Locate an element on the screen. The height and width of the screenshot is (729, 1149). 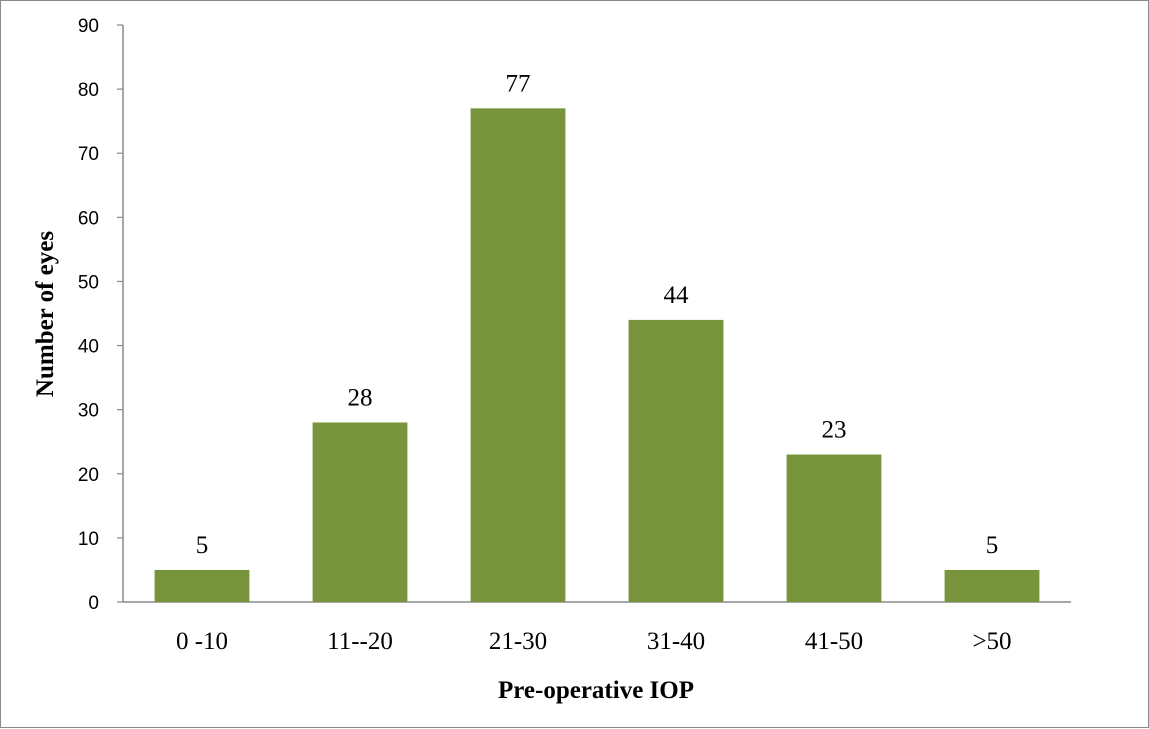
y-tick-label: 40 is located at coordinates (88, 347).